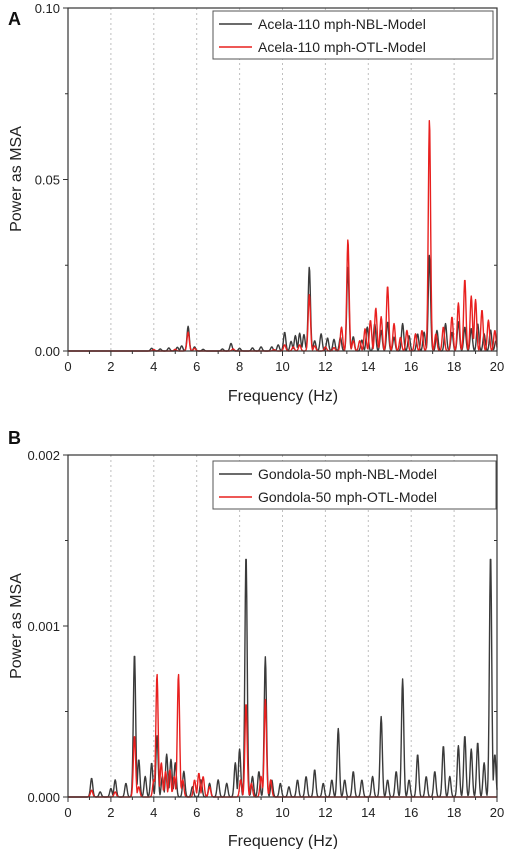 This screenshot has width=505, height=849. I want to click on panel-a-x-axis-title: Frequency (Hz), so click(283, 396).